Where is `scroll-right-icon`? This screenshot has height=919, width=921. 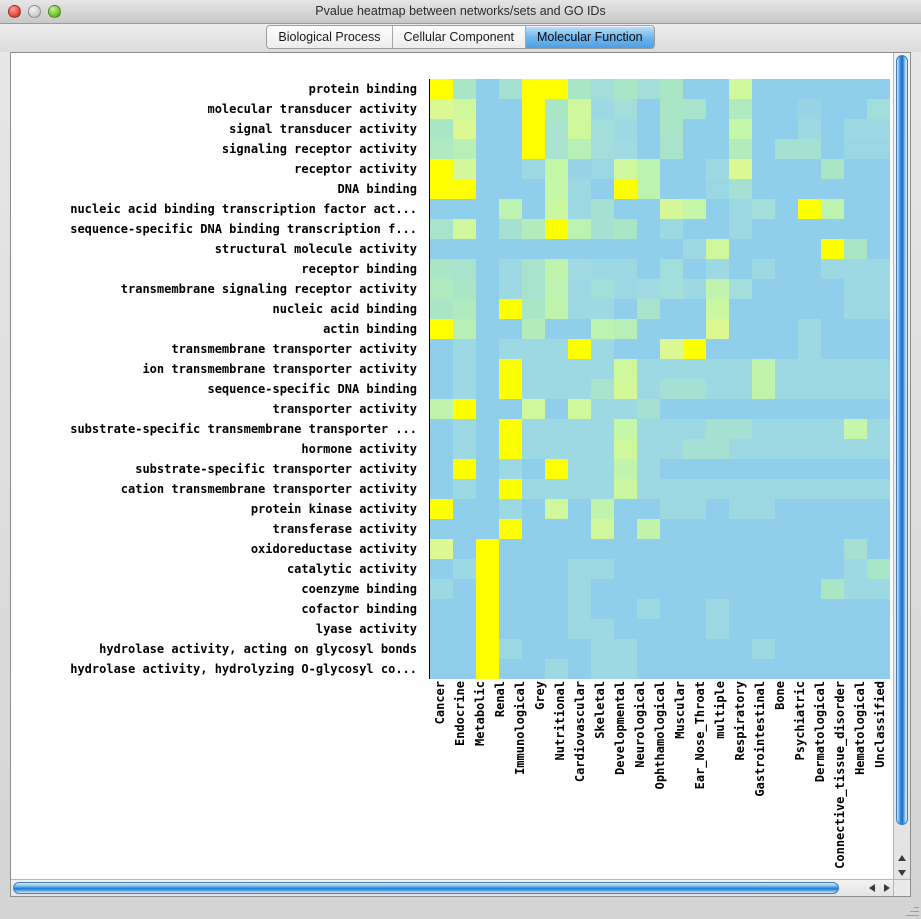
scroll-right-icon is located at coordinates (886, 888).